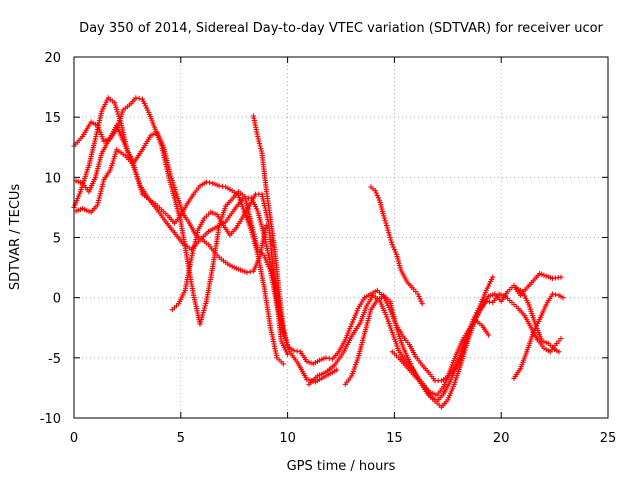 This screenshot has width=640, height=480. Describe the element at coordinates (74, 438) in the screenshot. I see `x-tick-label: 0` at that location.